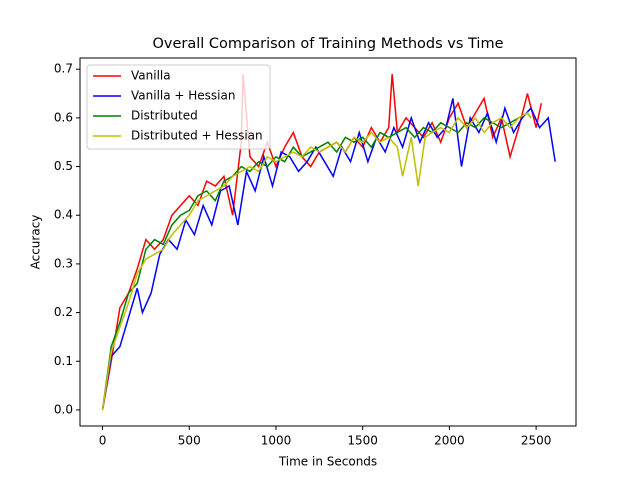 The image size is (640, 480). Describe the element at coordinates (63, 69) in the screenshot. I see `y-tick-label: 0.7` at that location.